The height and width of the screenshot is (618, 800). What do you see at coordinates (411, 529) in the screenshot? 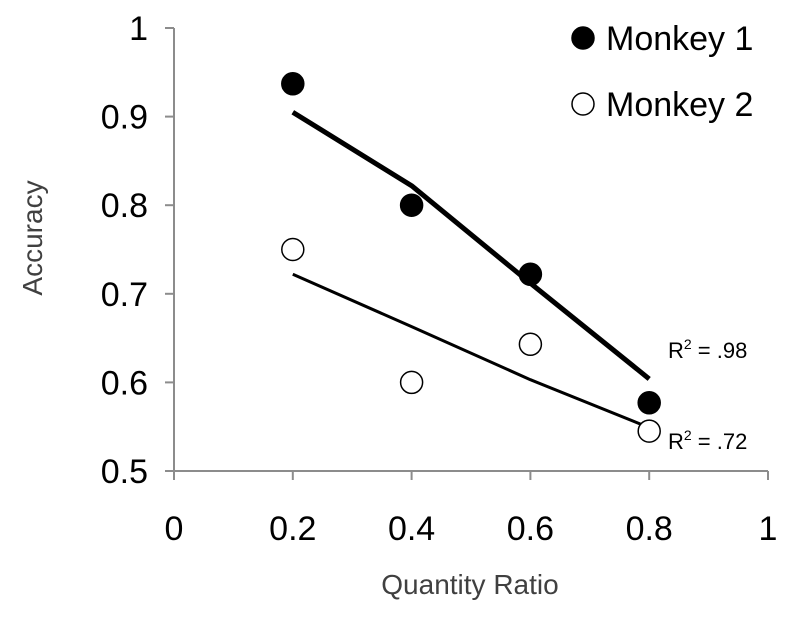
I see `x-tick-label: 0.4` at bounding box center [411, 529].